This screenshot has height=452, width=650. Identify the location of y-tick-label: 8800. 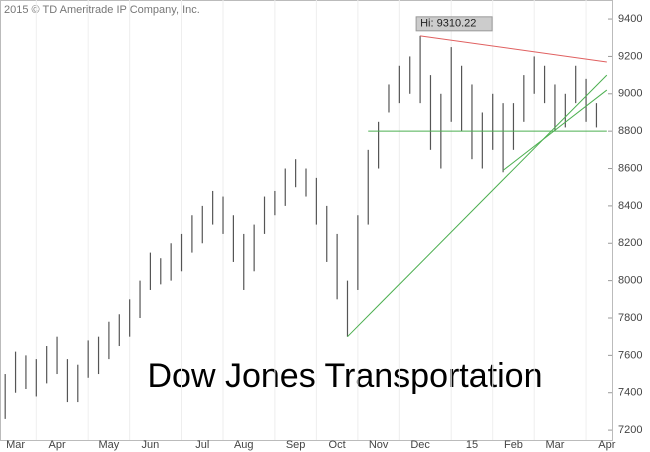
(630, 131).